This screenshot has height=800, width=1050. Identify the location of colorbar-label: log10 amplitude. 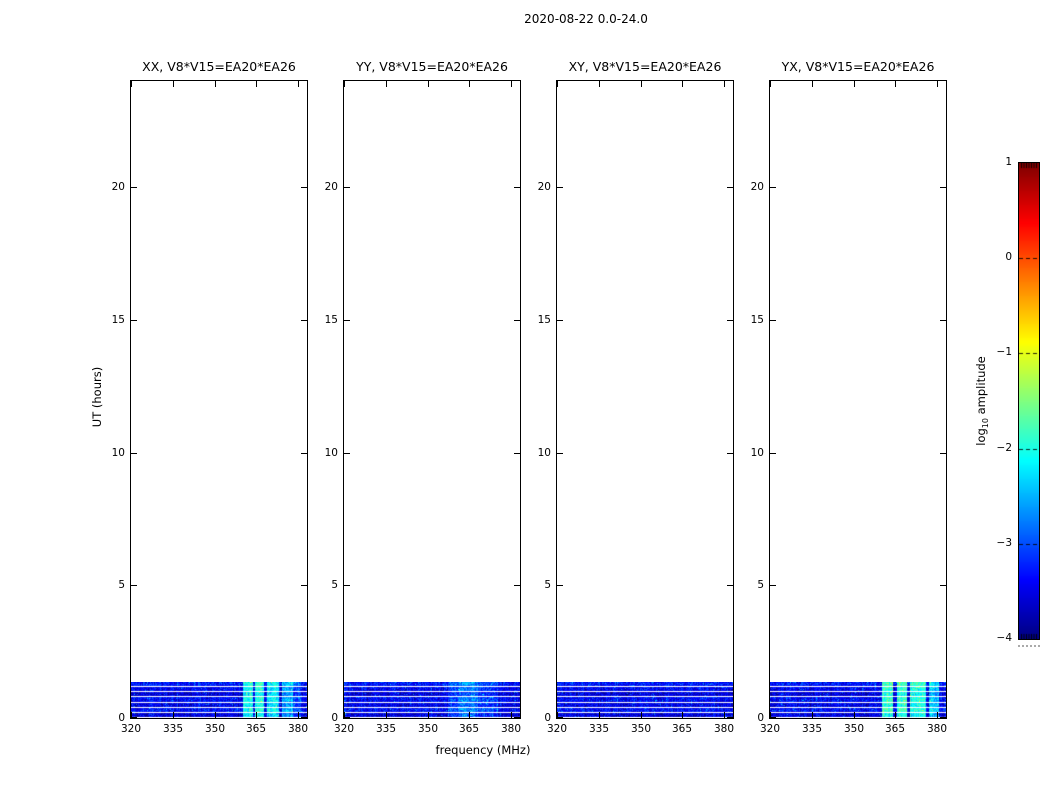
(982, 401).